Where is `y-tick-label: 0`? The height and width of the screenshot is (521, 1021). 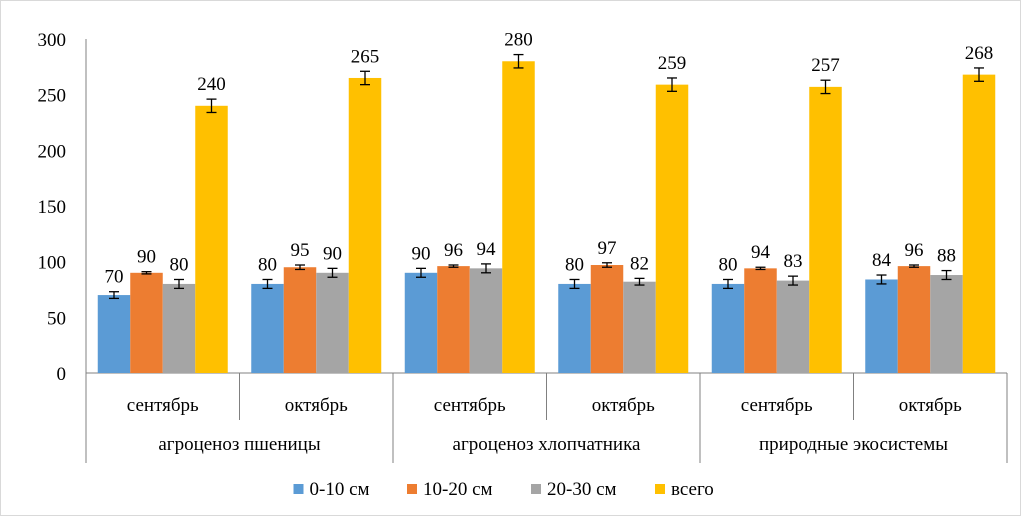
y-tick-label: 0 is located at coordinates (62, 374).